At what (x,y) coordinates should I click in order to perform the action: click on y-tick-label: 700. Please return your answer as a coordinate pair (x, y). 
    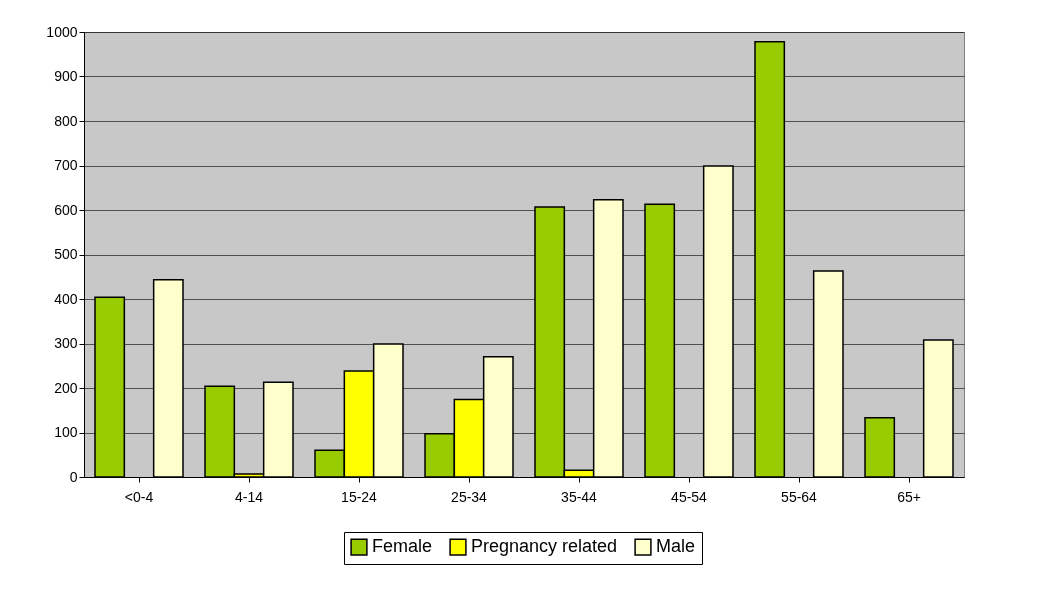
    Looking at the image, I should click on (66, 165).